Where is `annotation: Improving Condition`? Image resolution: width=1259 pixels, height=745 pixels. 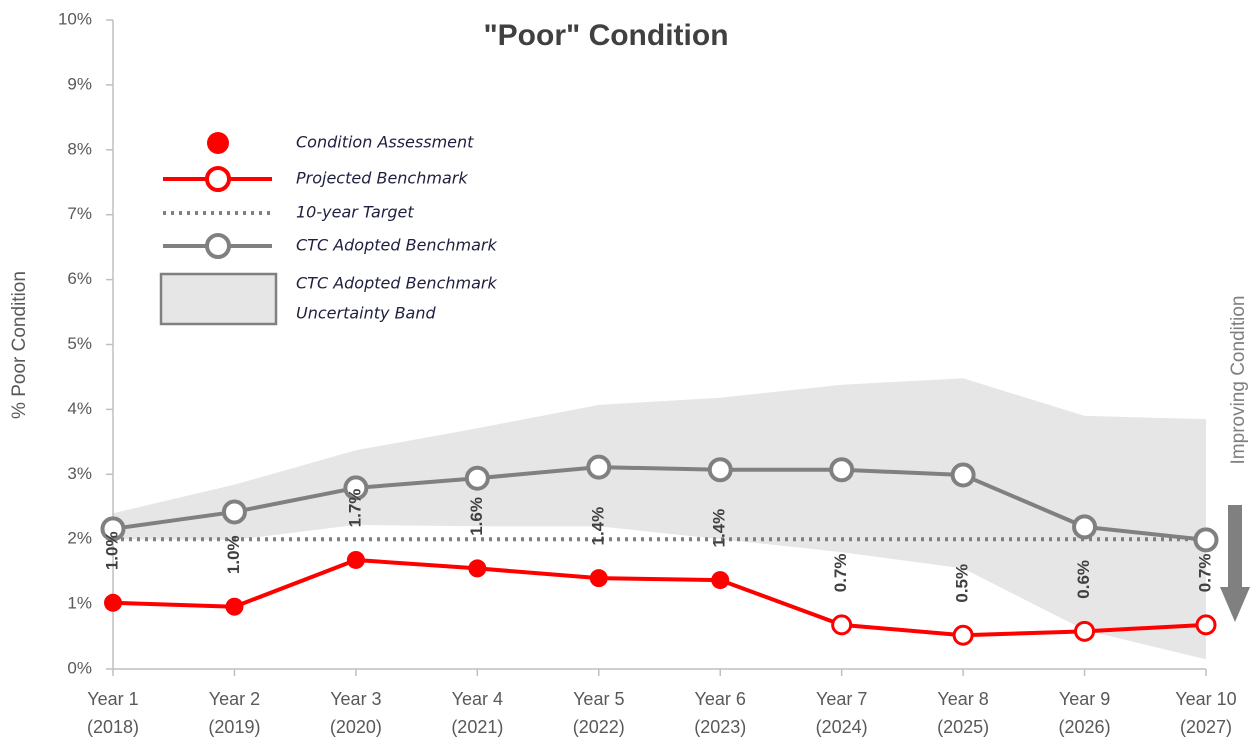
annotation: Improving Condition is located at coordinates (1238, 380).